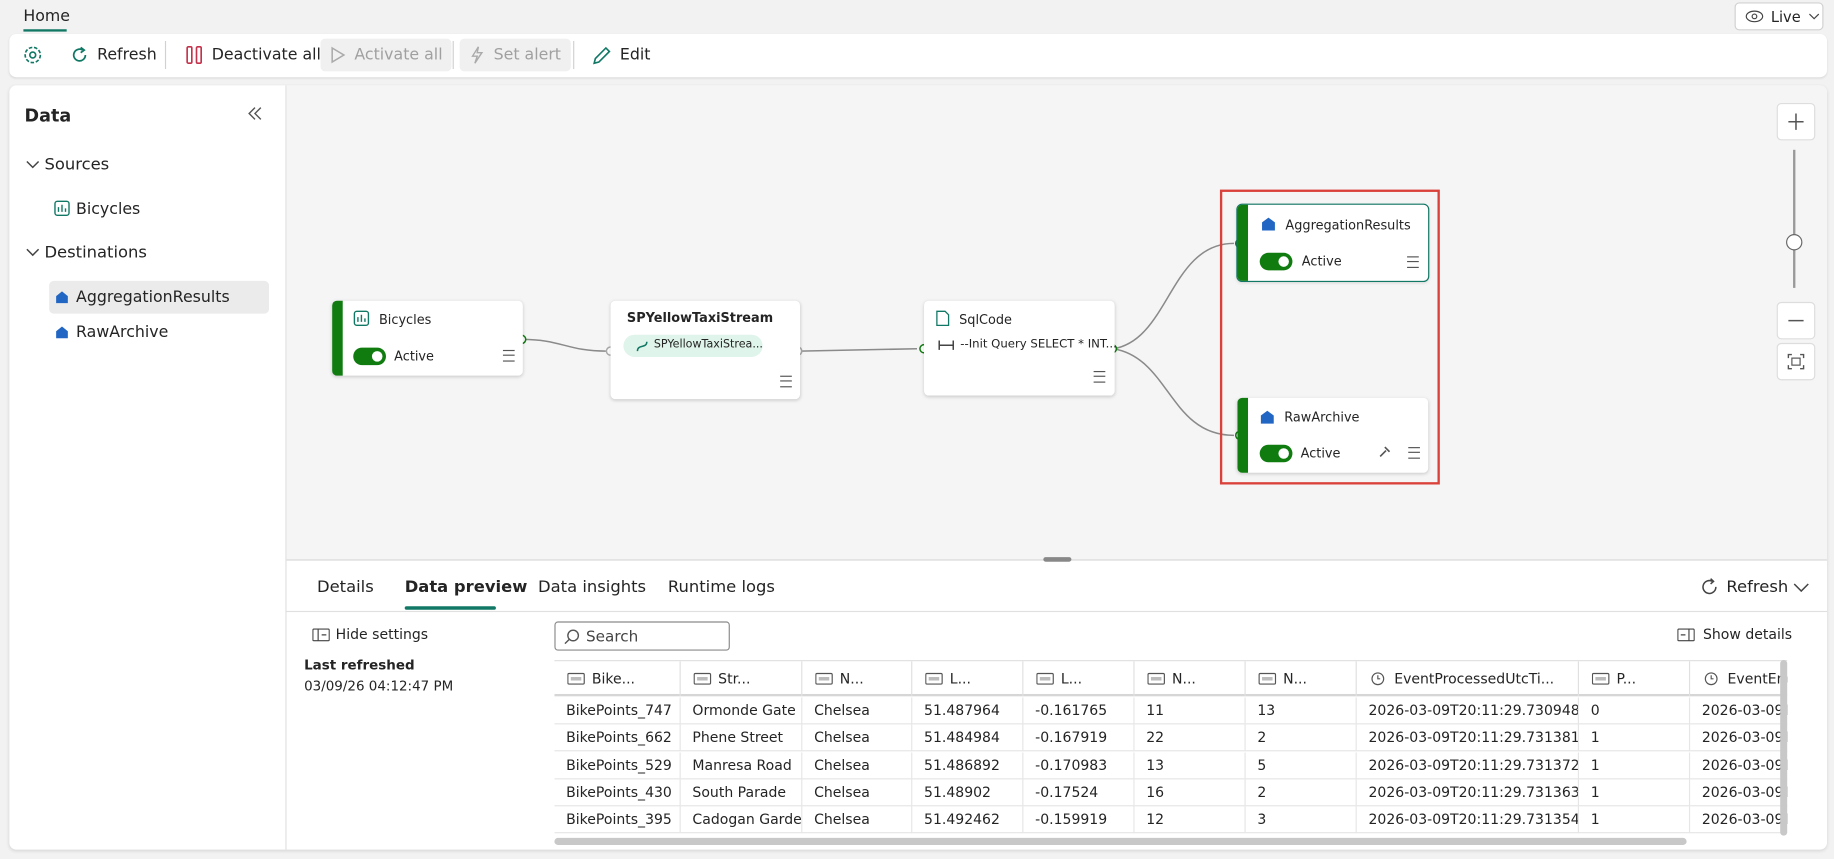 The height and width of the screenshot is (859, 1834). Describe the element at coordinates (968, 820) in the screenshot. I see `table-cell: 51.492462` at that location.